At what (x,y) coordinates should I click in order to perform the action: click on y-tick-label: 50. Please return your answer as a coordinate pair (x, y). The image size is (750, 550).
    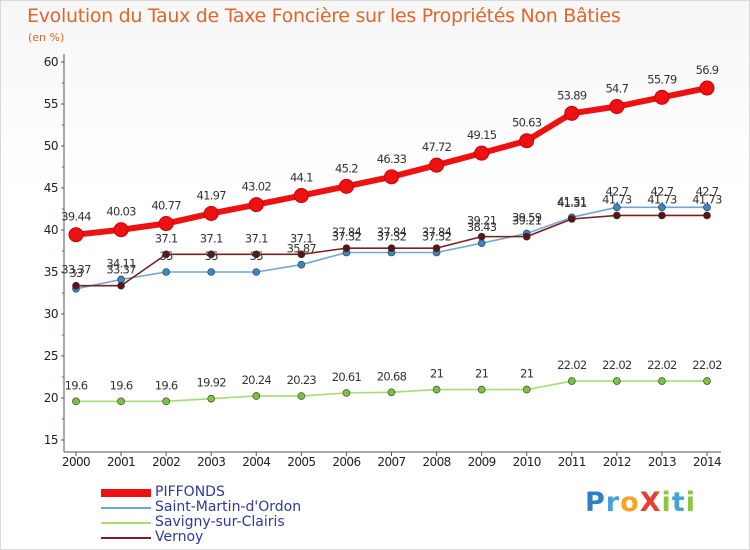
    Looking at the image, I should click on (51, 146).